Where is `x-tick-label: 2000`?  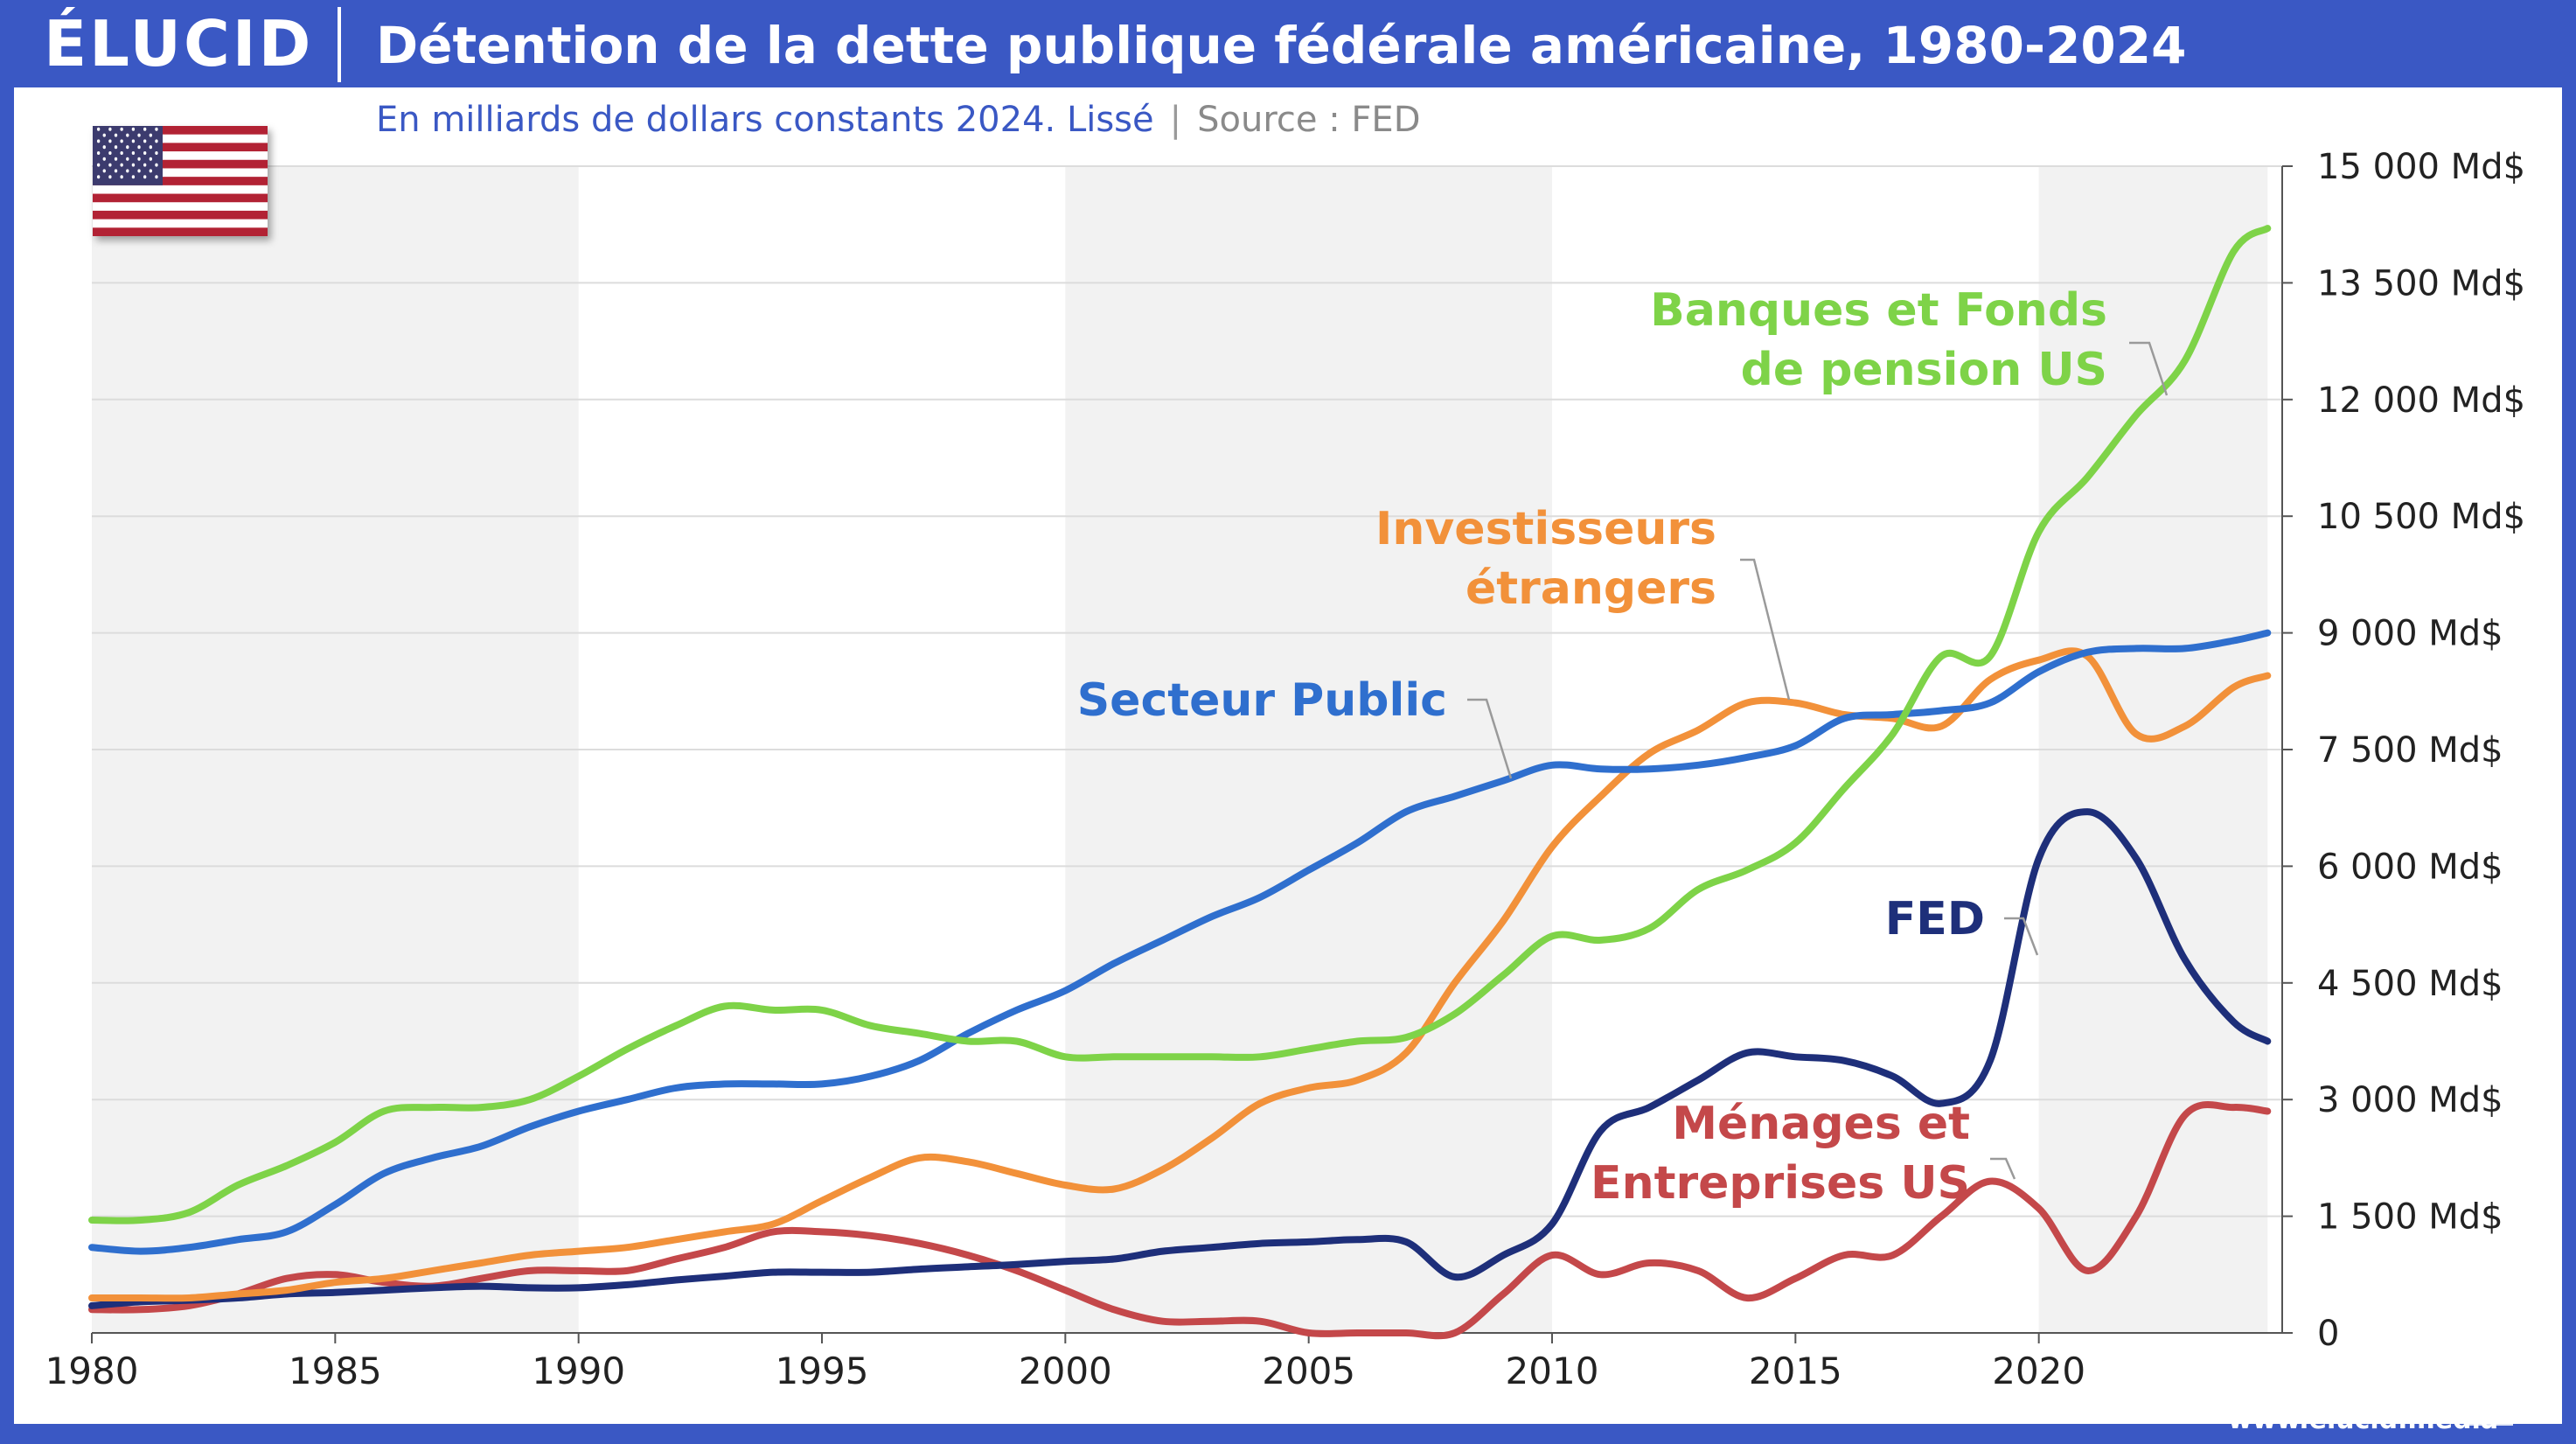 x-tick-label: 2000 is located at coordinates (1065, 1371).